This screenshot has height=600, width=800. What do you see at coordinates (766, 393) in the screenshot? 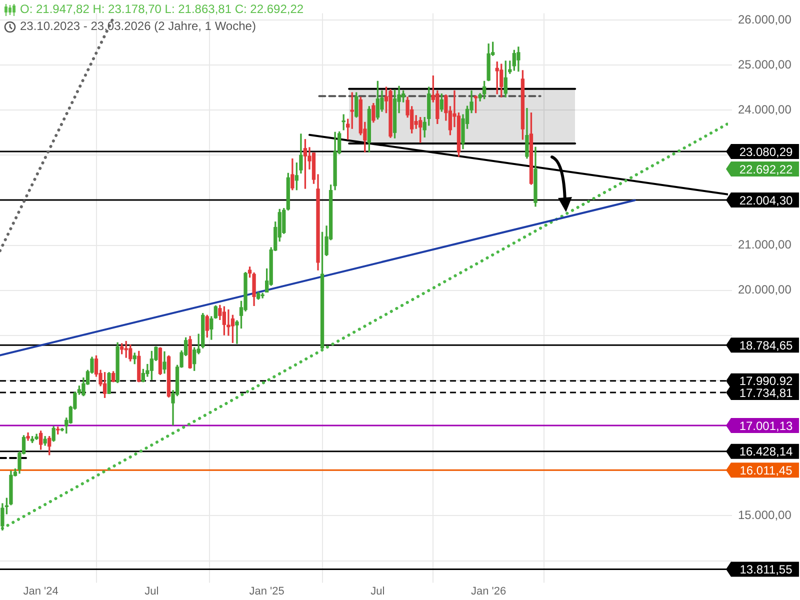
I see `ref-line-label: 17.734,81` at bounding box center [766, 393].